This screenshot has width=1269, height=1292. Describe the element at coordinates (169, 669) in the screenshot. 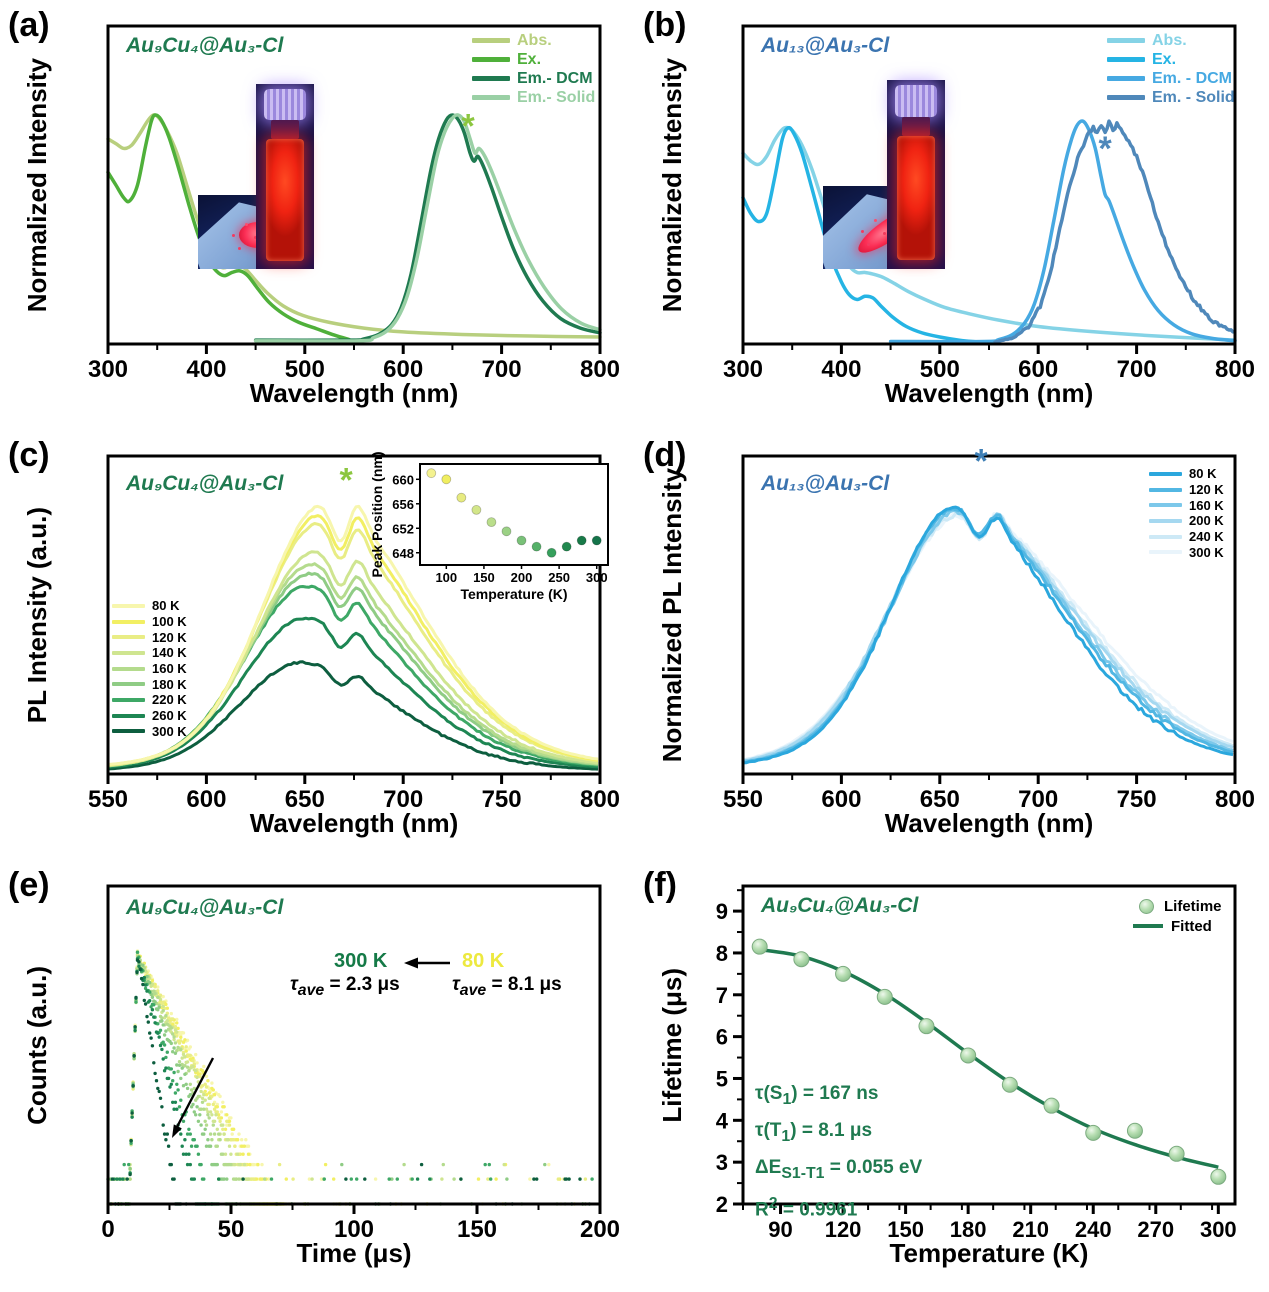

I see `legend-label: 160 K` at that location.